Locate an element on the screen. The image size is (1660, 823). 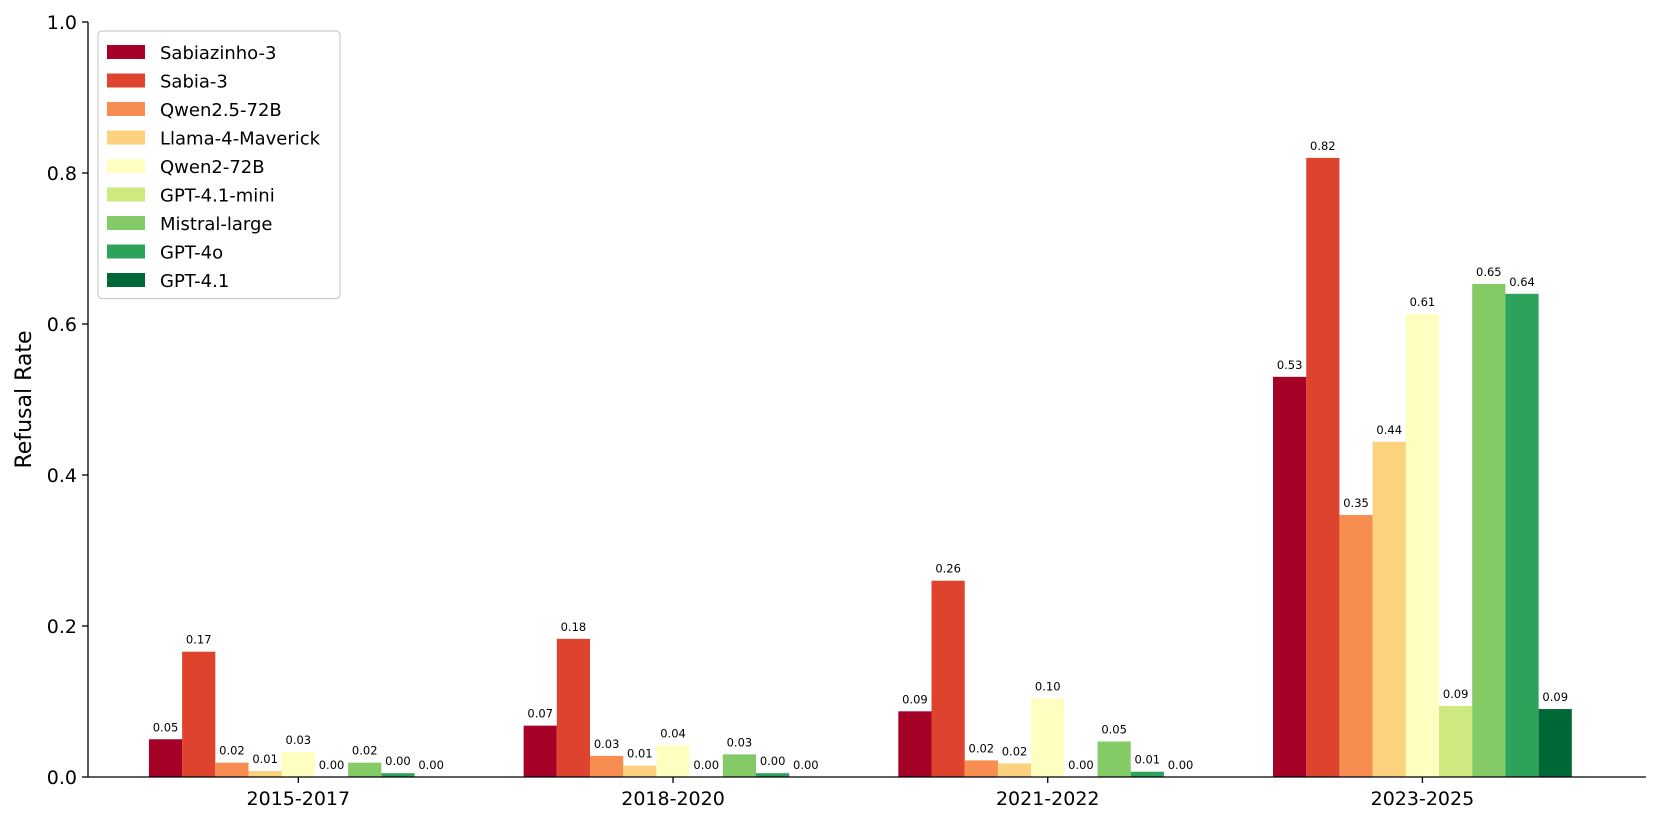
x-tick-label: 2015-2017 is located at coordinates (299, 799).